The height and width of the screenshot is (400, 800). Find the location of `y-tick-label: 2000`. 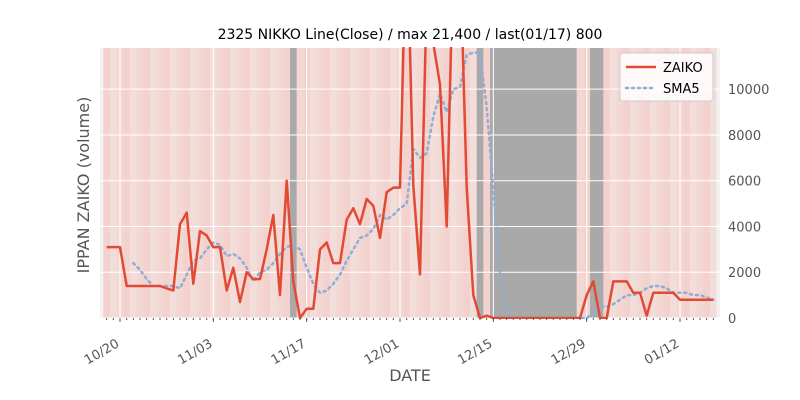

y-tick-label: 2000 is located at coordinates (744, 273).